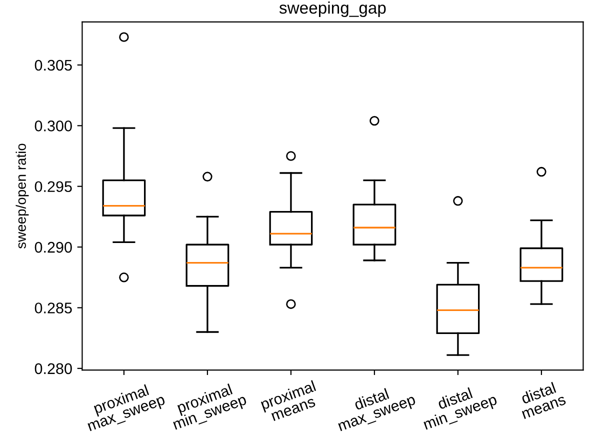  I want to click on y-tick-label: 0.290, so click(53, 247).